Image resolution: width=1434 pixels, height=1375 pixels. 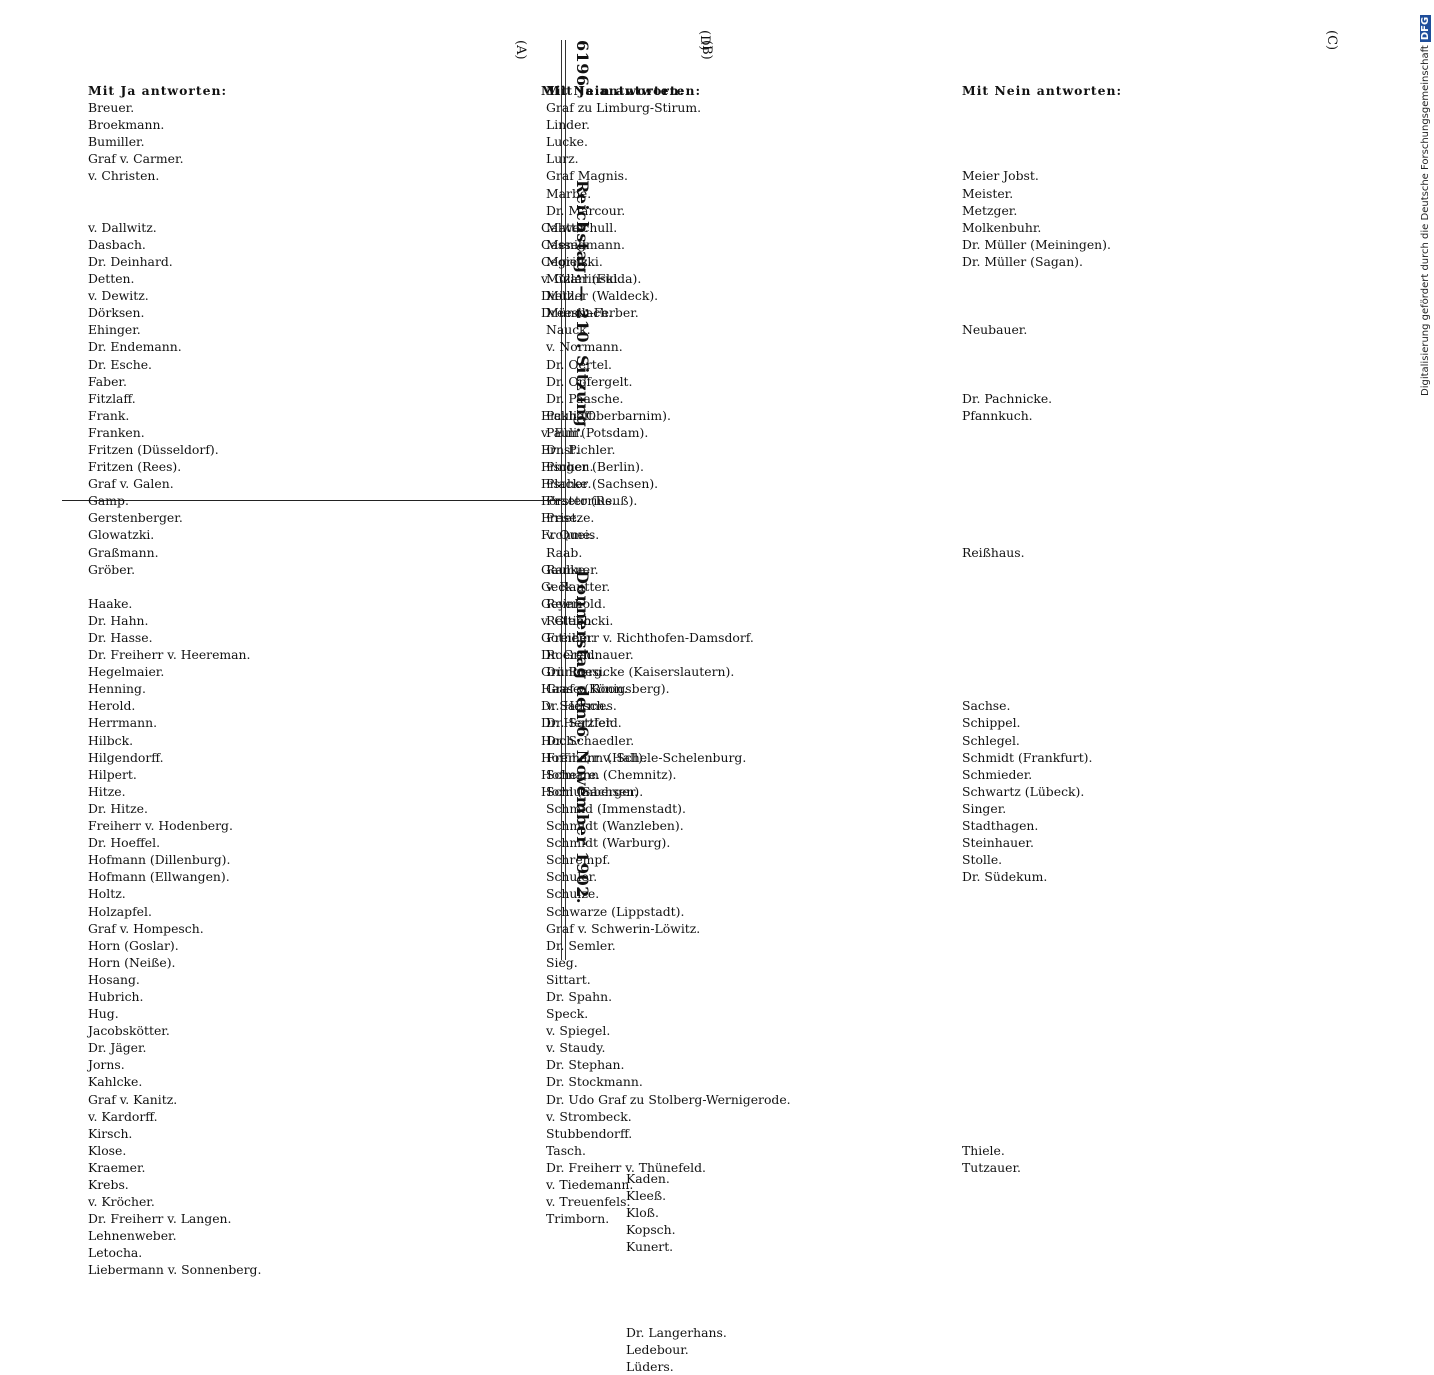 I want to click on member-name: Hegelmaier., so click(x=126, y=672).